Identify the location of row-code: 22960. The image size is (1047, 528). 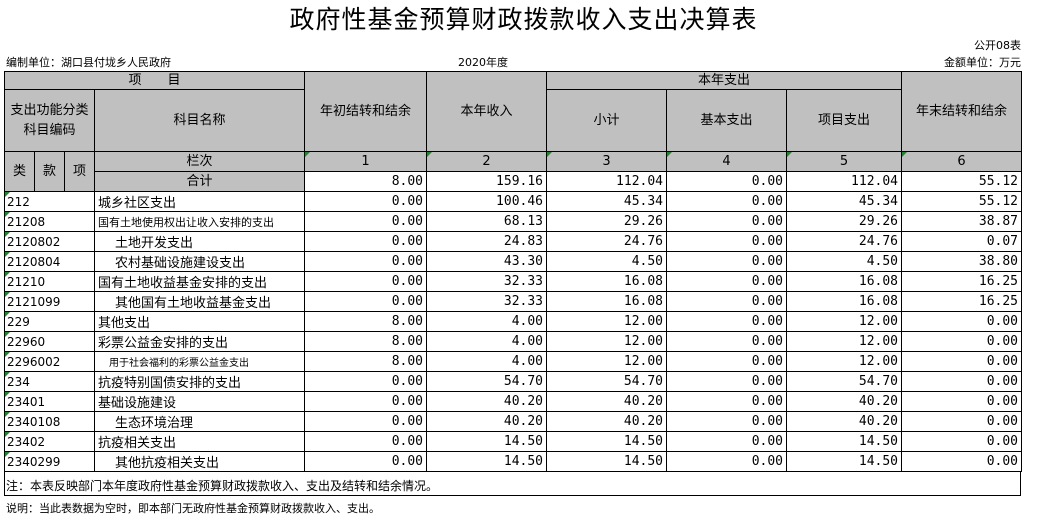
(49, 341).